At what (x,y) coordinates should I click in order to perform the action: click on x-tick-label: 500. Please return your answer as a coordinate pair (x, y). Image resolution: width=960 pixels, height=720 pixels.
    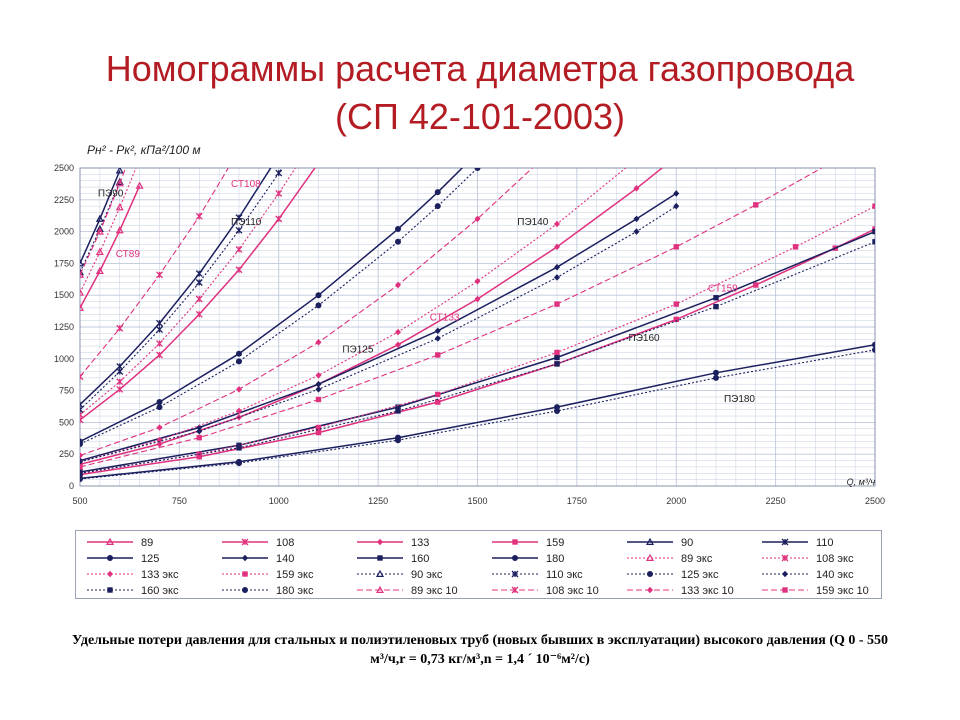
    Looking at the image, I should click on (79, 501).